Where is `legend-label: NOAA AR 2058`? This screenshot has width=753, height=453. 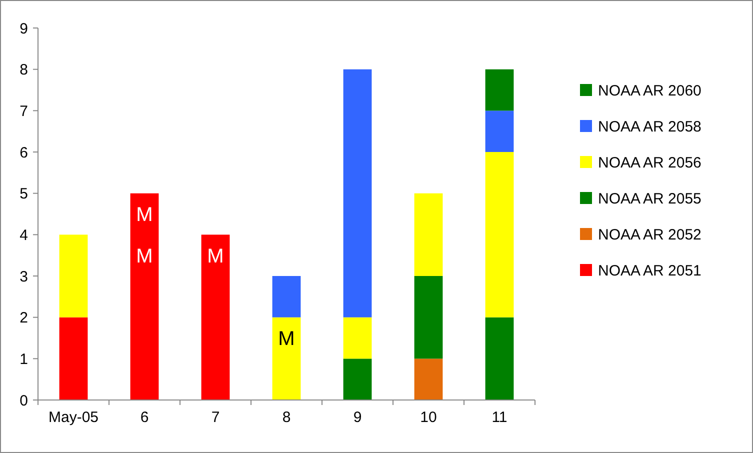
legend-label: NOAA AR 2058 is located at coordinates (650, 127).